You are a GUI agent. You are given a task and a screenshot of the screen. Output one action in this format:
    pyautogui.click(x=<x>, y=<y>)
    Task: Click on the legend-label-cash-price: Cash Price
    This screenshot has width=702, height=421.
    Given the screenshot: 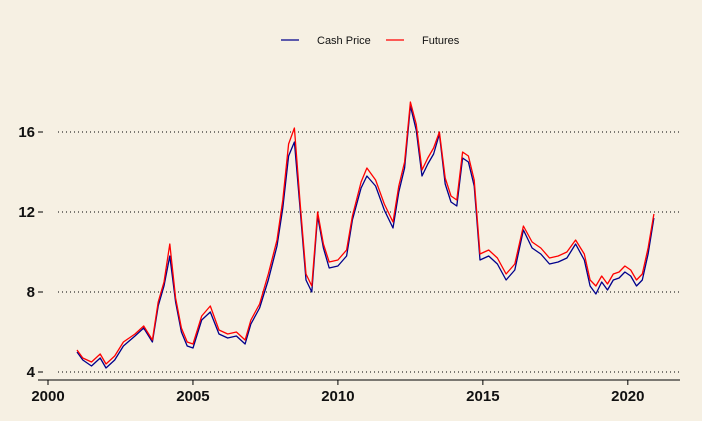 What is the action you would take?
    pyautogui.click(x=344, y=41)
    